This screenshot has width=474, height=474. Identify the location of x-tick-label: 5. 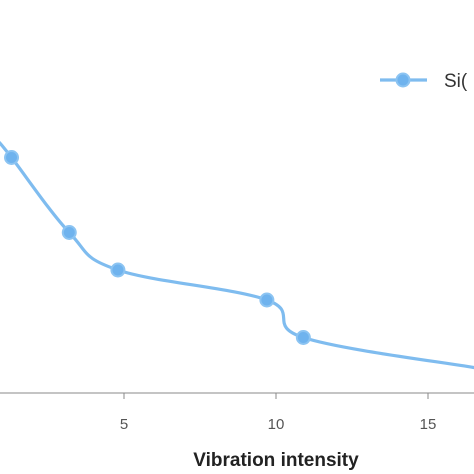
(124, 424).